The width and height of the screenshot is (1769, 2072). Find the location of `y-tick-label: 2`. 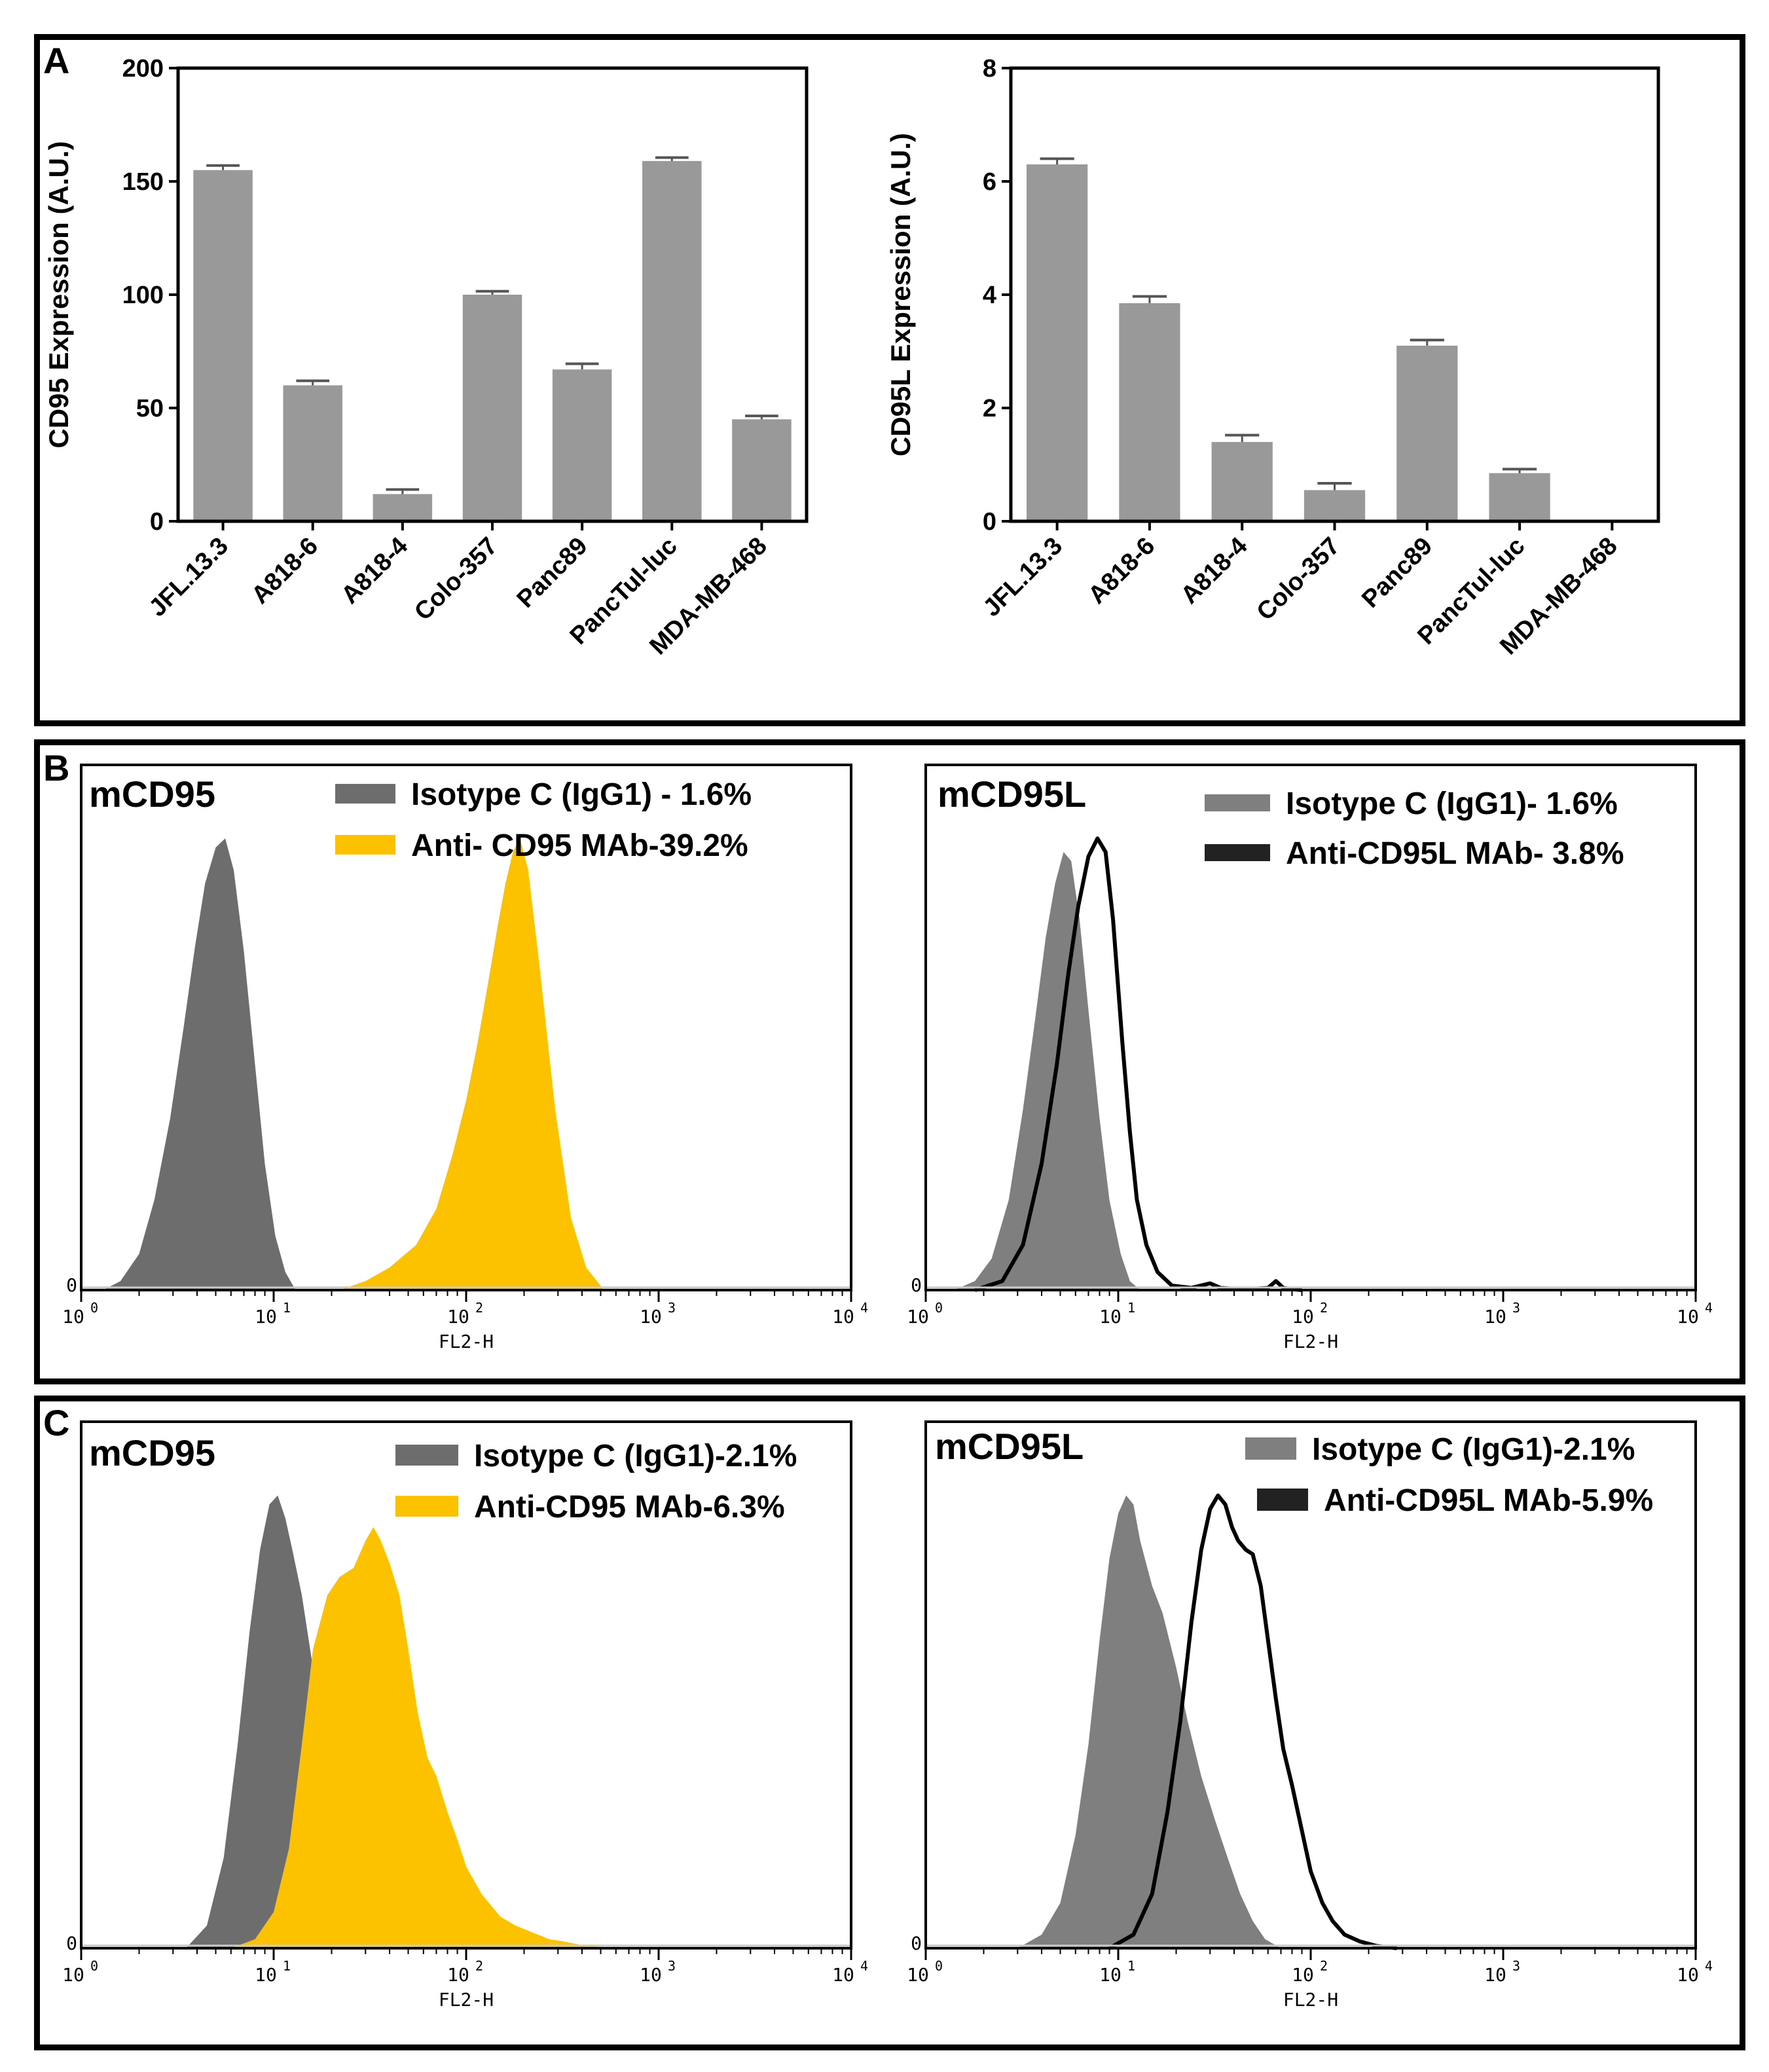

y-tick-label: 2 is located at coordinates (989, 408).